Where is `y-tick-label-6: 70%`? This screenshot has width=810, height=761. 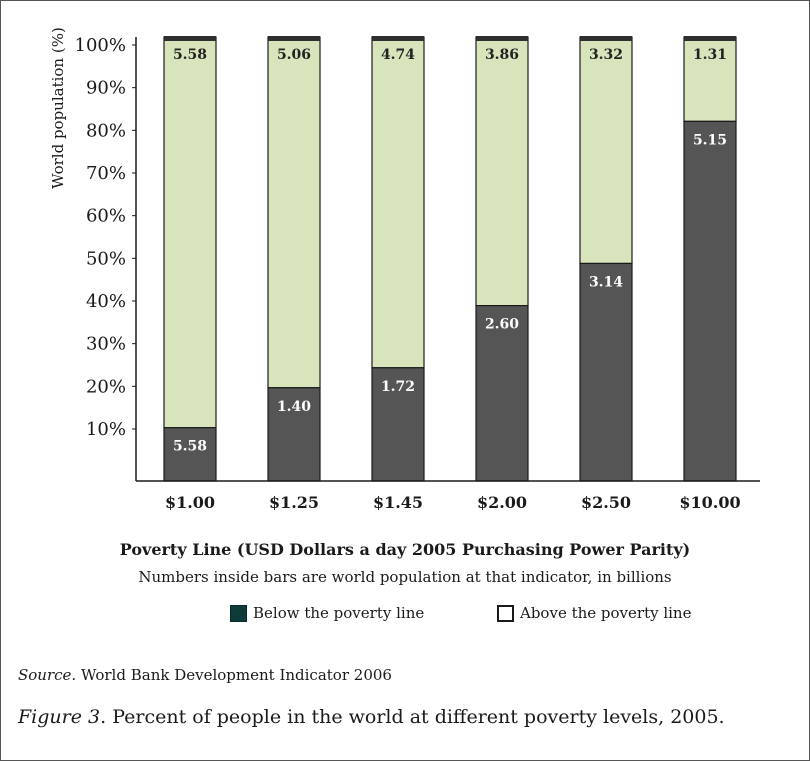
y-tick-label-6: 70% is located at coordinates (106, 173).